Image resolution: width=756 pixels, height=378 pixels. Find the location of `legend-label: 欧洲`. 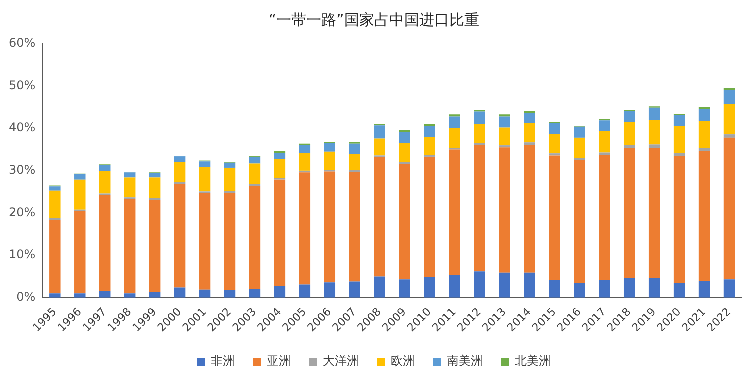

legend-label: 欧洲 is located at coordinates (403, 361).